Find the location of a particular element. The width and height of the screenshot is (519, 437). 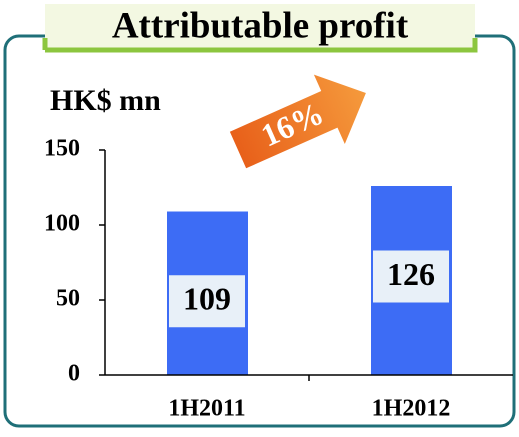

chart-title: Attributable profit is located at coordinates (260, 25).